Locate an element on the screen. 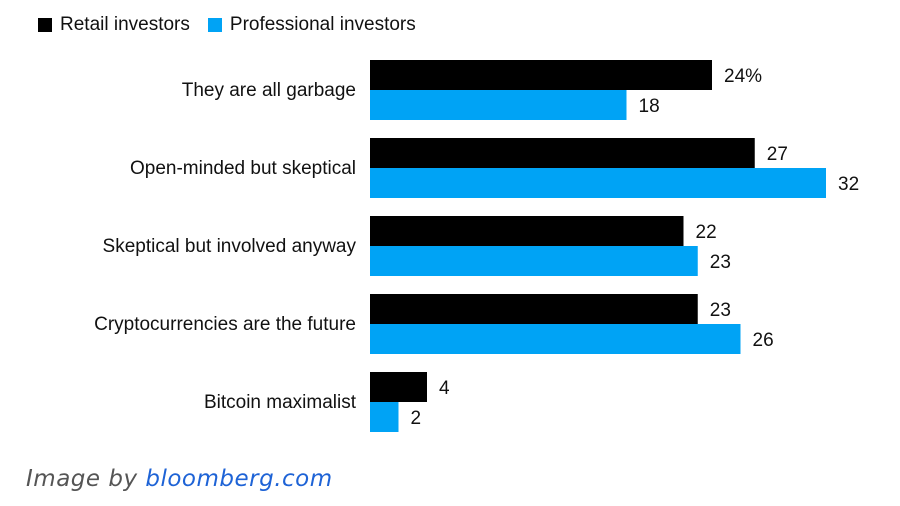 The image size is (900, 506). image-credit: Image by bloomberg.com is located at coordinates (179, 479).